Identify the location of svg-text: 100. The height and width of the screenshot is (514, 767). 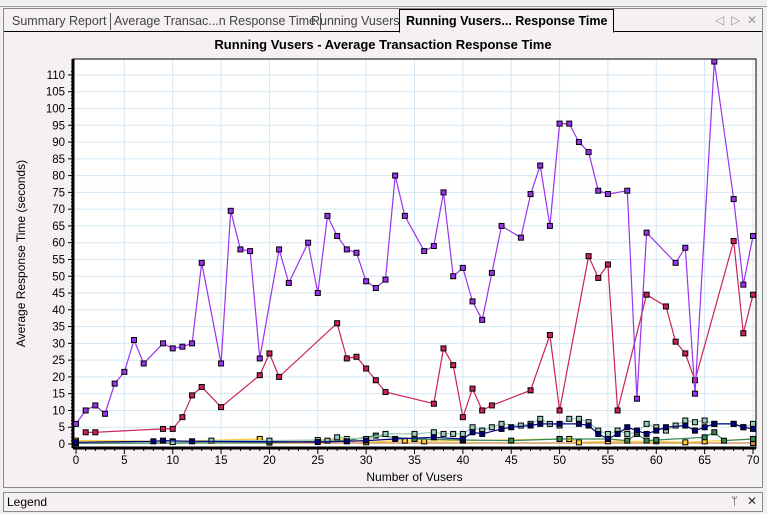
(55, 110).